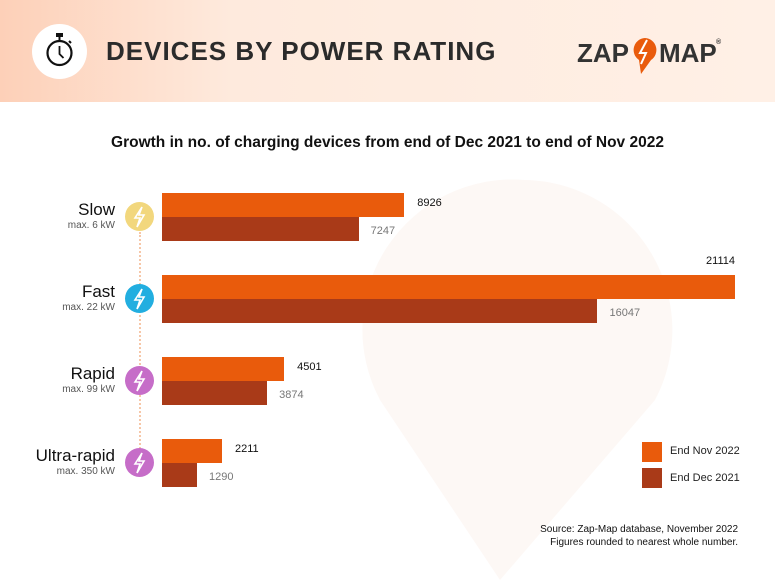 This screenshot has width=775, height=580. I want to click on data-label: 21114, so click(720, 261).